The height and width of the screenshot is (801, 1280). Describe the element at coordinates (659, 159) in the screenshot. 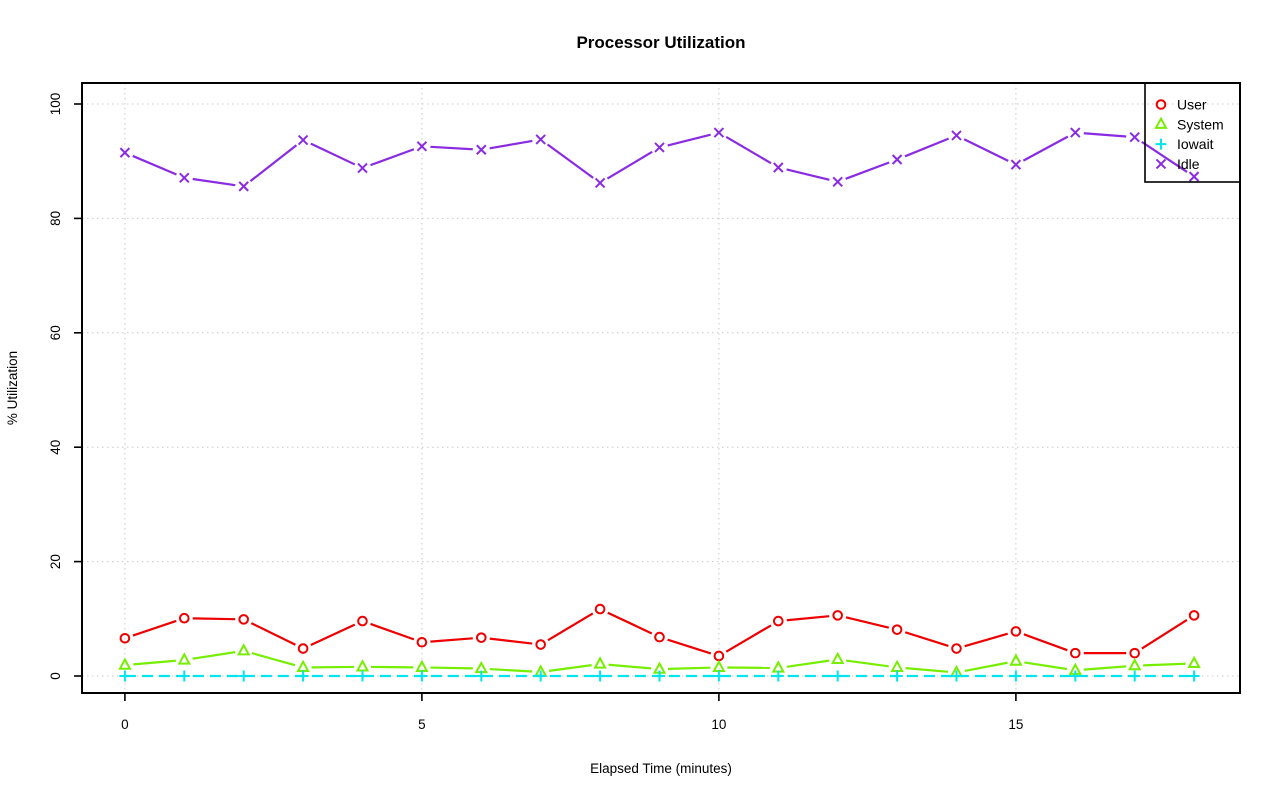

I see `series-idle` at that location.